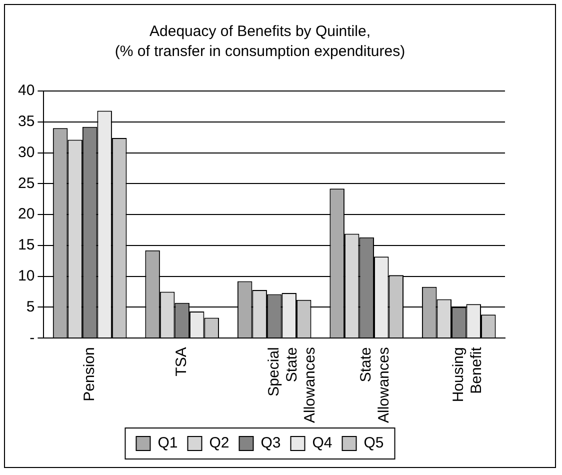 This screenshot has width=562, height=475. What do you see at coordinates (219, 443) in the screenshot?
I see `legend-label: Q2` at bounding box center [219, 443].